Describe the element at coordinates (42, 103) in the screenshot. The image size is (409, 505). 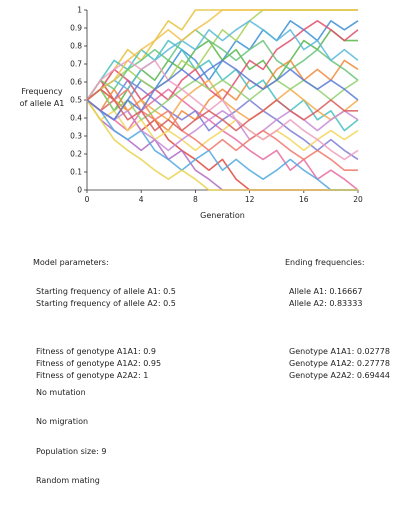
I see `y-axis-label: of allele A1` at that location.